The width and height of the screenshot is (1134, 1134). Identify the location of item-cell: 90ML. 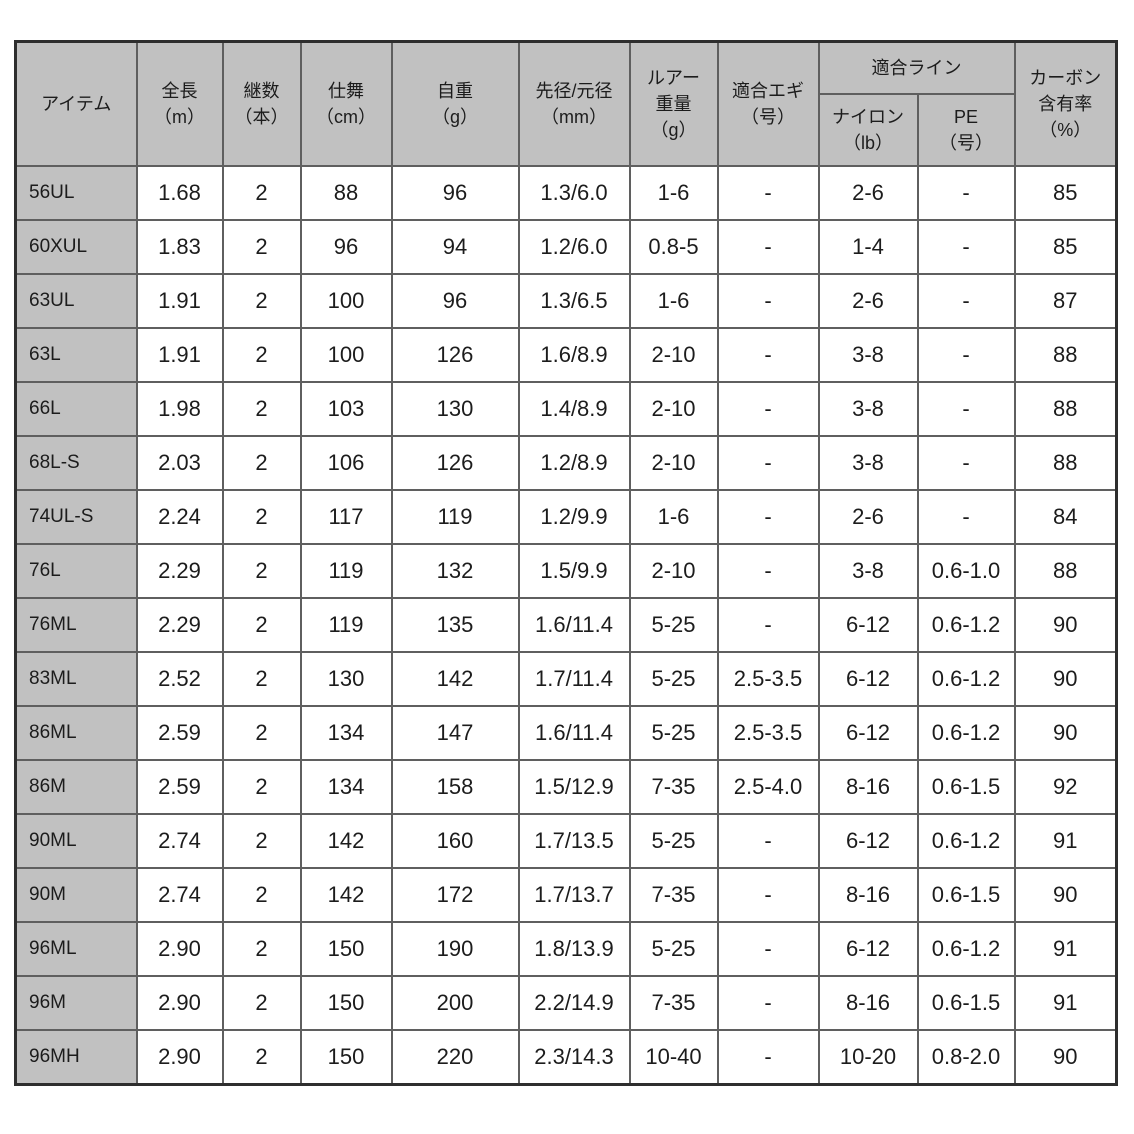
(76, 841).